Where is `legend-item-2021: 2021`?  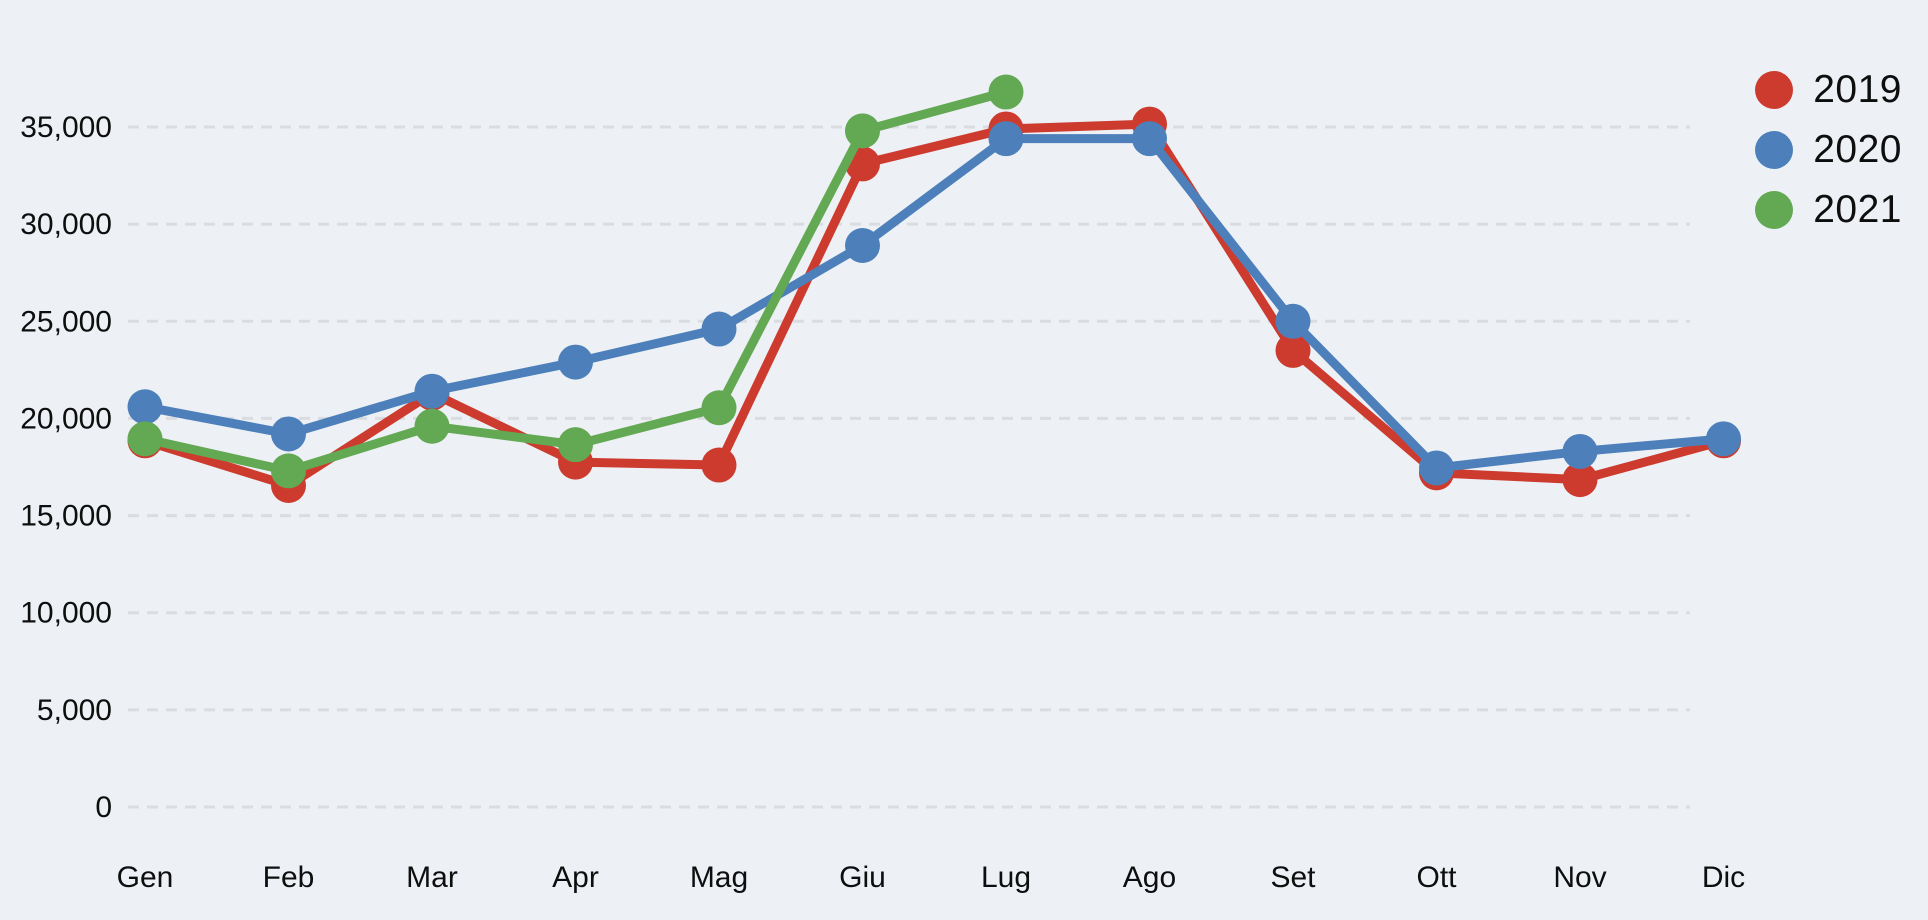 legend-item-2021: 2021 is located at coordinates (1828, 209).